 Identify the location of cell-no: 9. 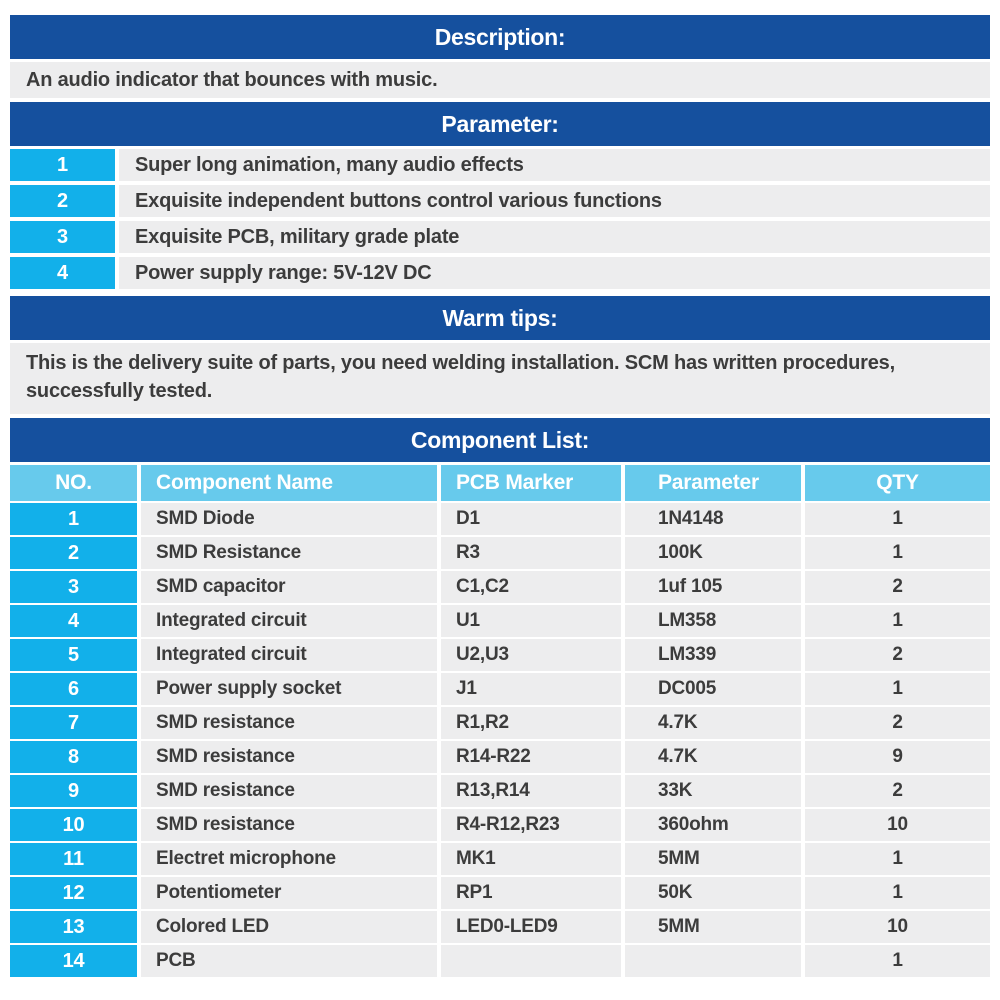
(73, 791).